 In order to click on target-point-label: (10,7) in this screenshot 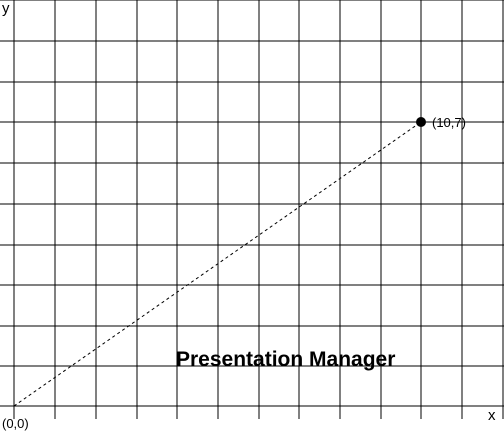, I will do `click(449, 122)`.